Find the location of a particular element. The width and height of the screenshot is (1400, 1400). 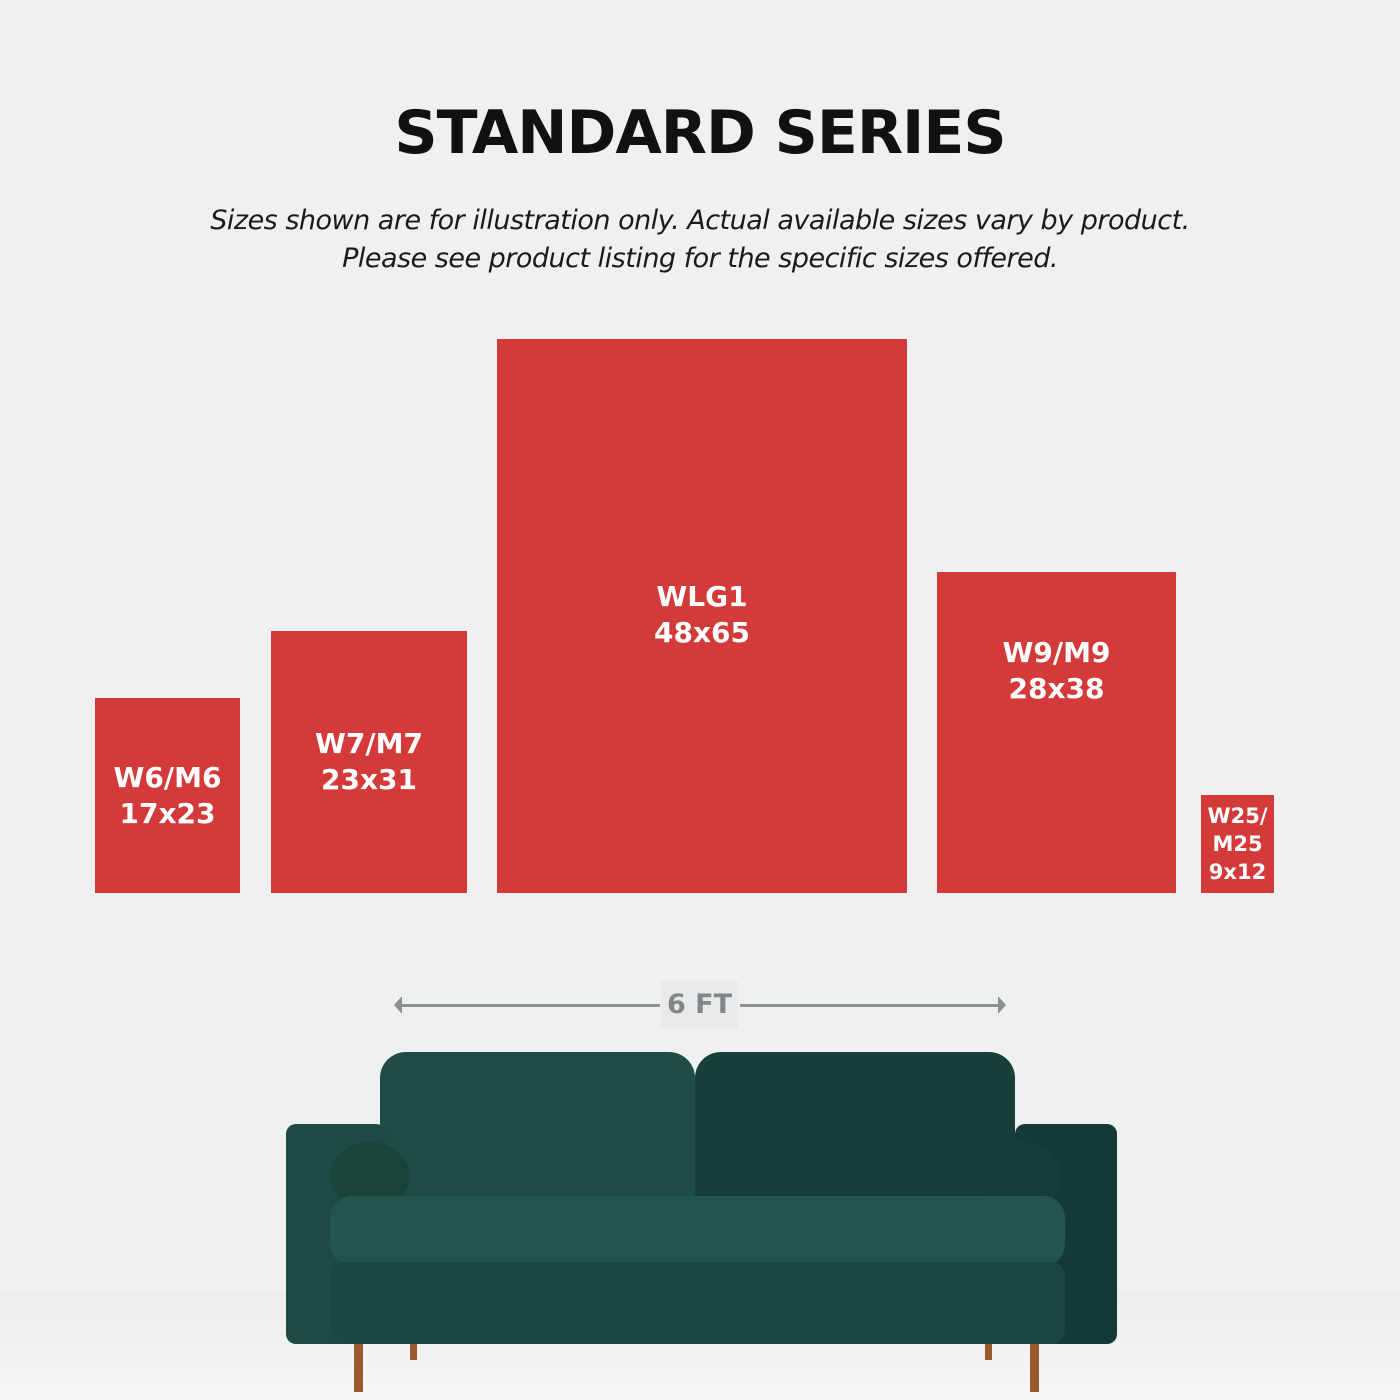

size-box-w25: W25/ M25 9x12 is located at coordinates (1237, 844).